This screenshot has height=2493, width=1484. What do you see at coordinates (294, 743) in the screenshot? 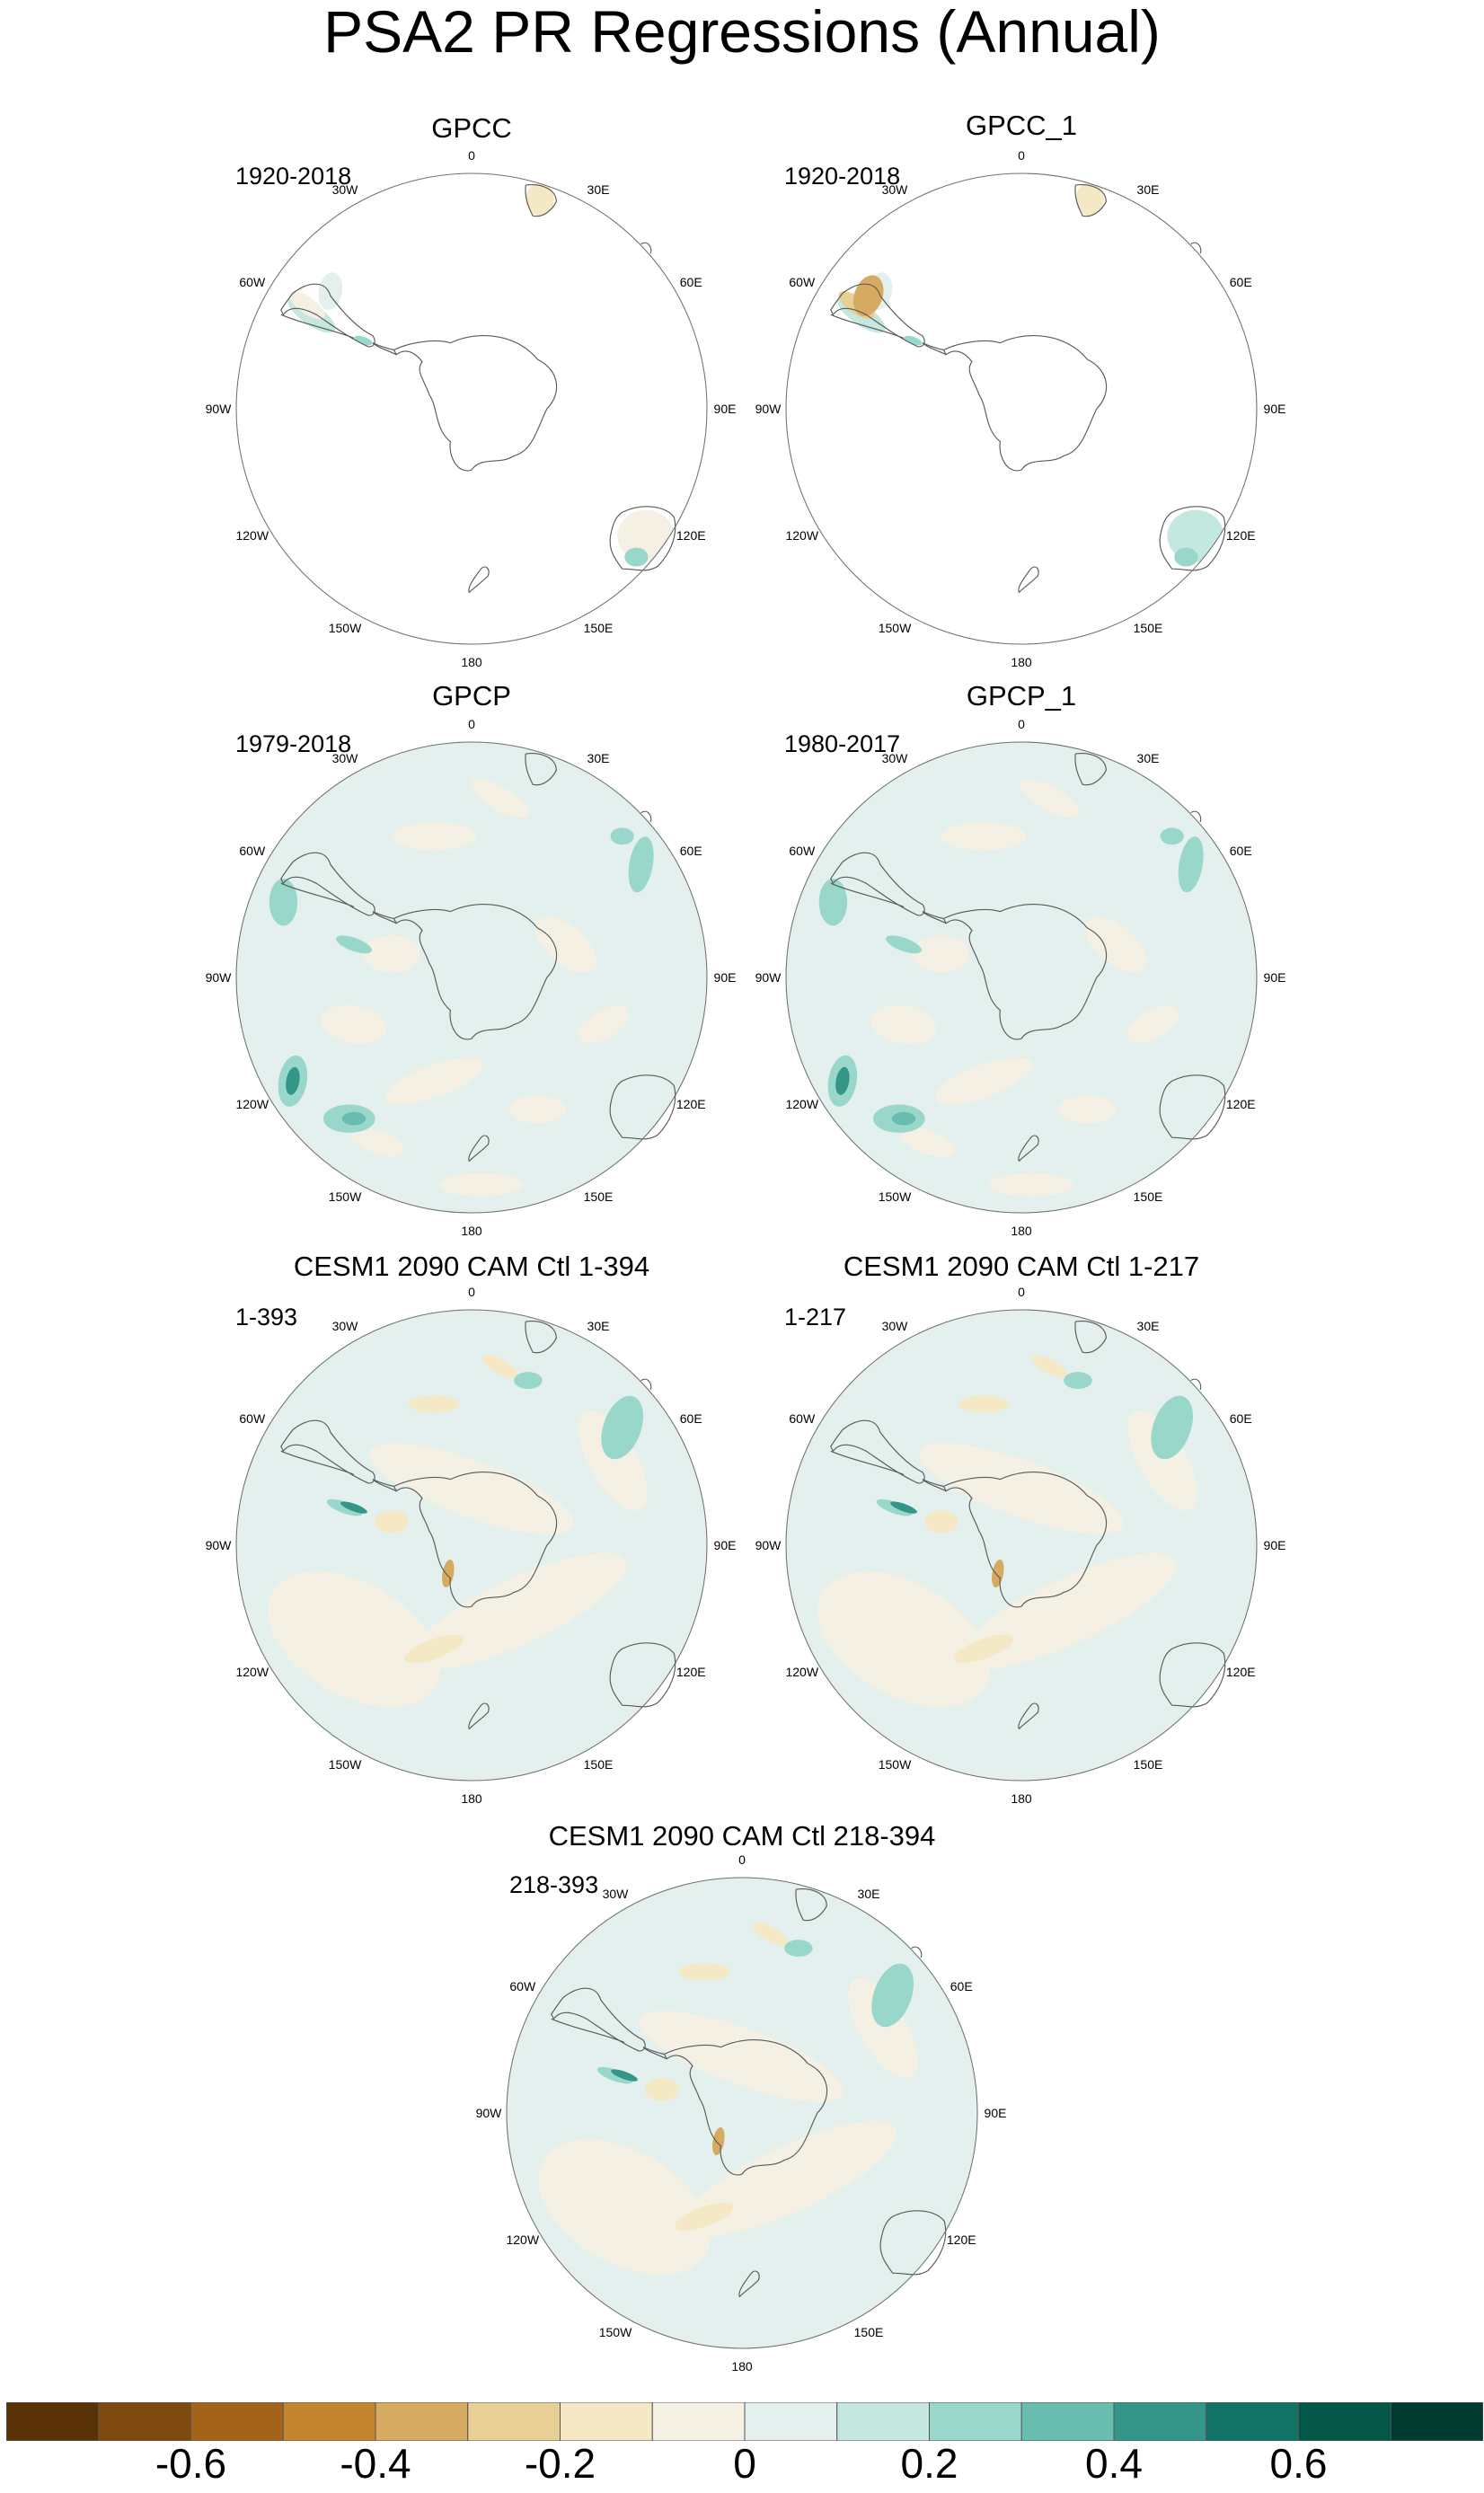
I see `period-label: 1979-2018` at bounding box center [294, 743].